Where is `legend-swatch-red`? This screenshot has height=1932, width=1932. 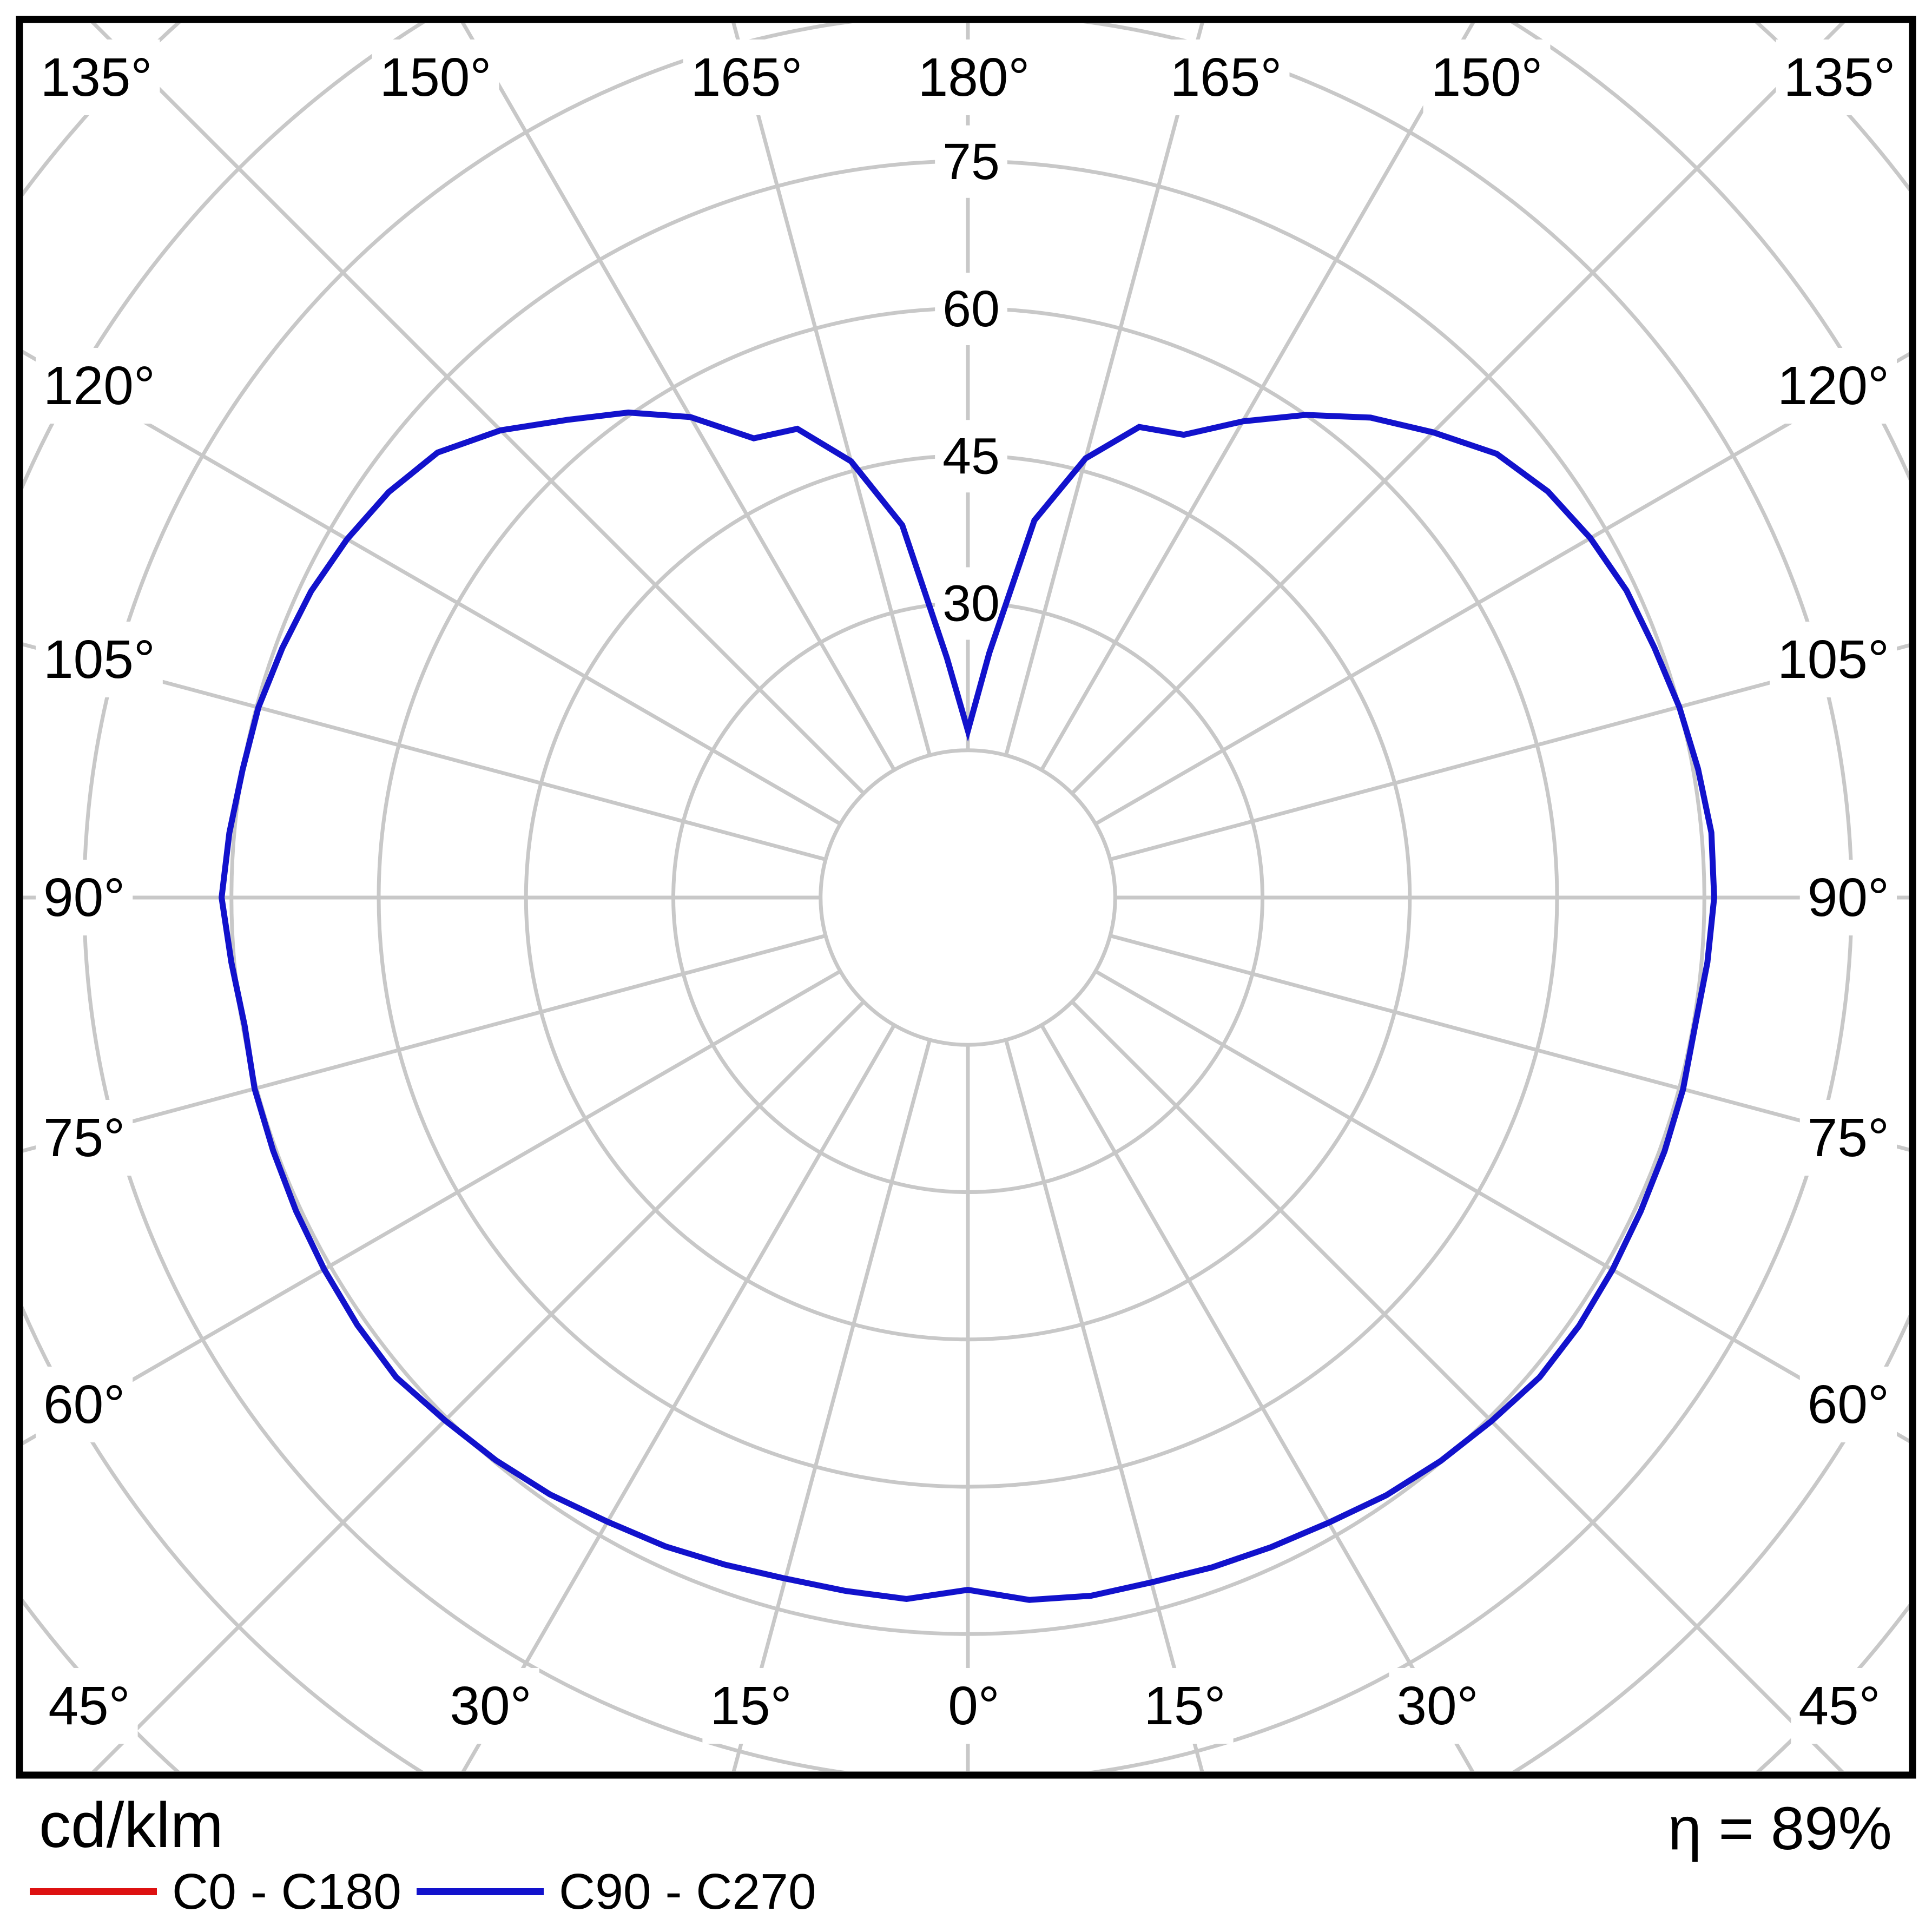
legend-swatch-red is located at coordinates (93, 1892).